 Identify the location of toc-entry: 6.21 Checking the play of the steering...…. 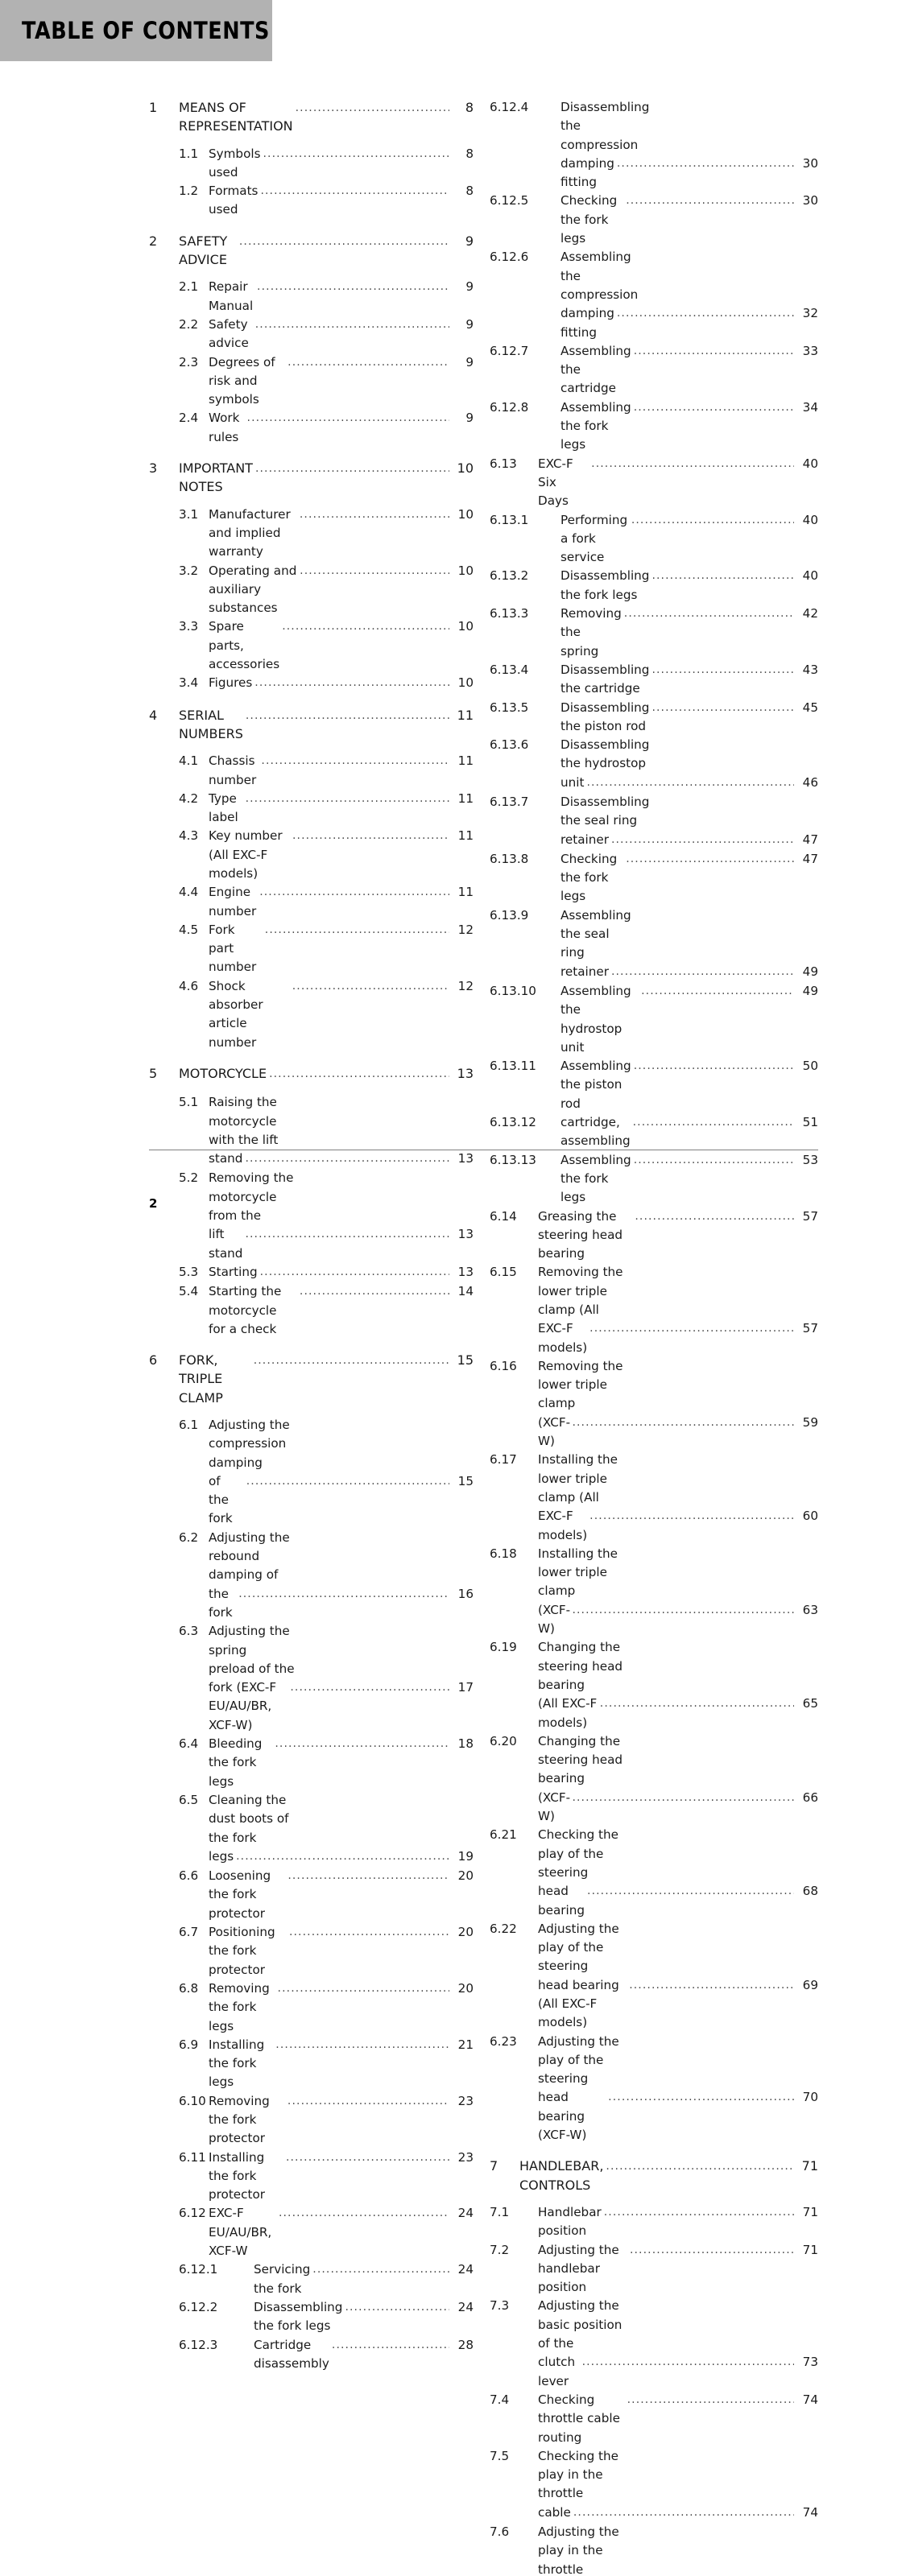
(654, 1872).